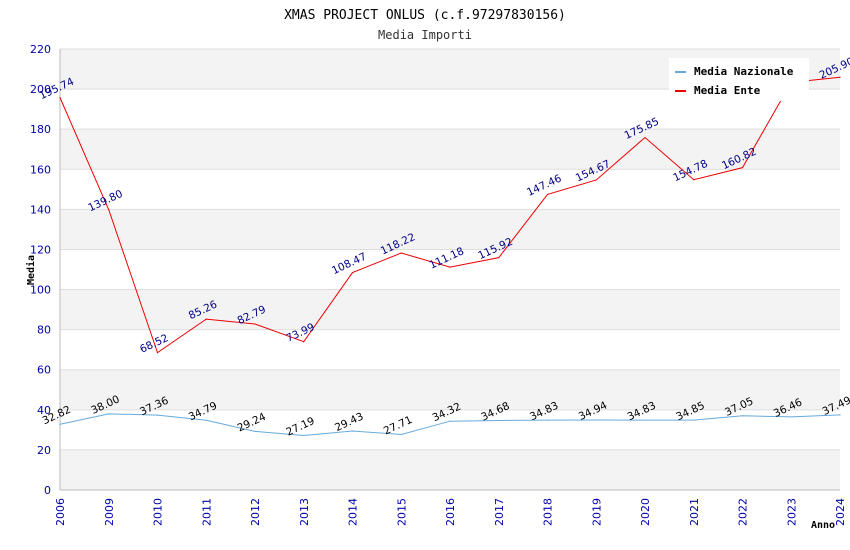 Image resolution: width=850 pixels, height=550 pixels. Describe the element at coordinates (425, 15) in the screenshot. I see `chart-title: XMAS PROJECT ONLUS (c.f.97297830156)` at that location.